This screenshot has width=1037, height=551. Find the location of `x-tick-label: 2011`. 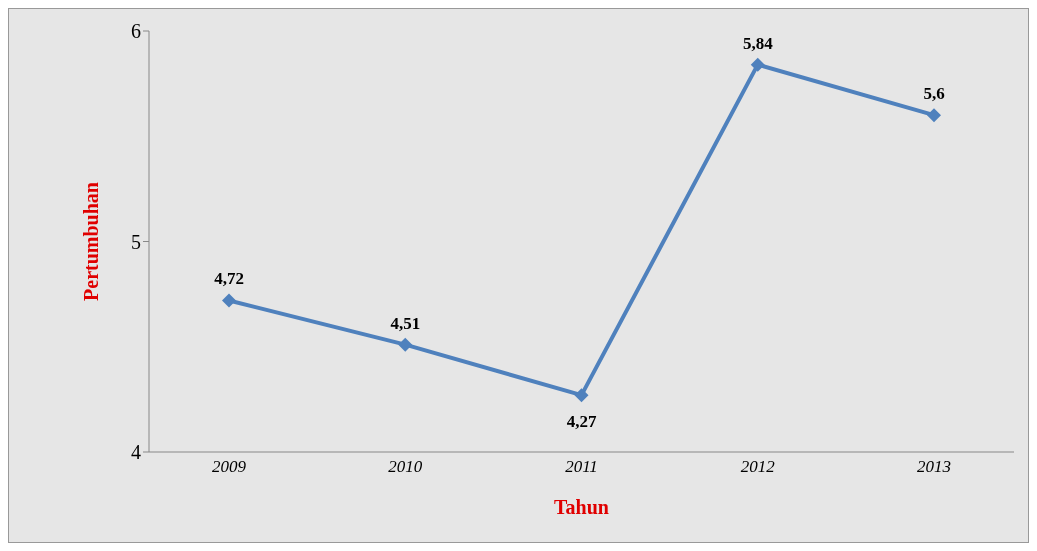

x-tick-label: 2011 is located at coordinates (581, 467).